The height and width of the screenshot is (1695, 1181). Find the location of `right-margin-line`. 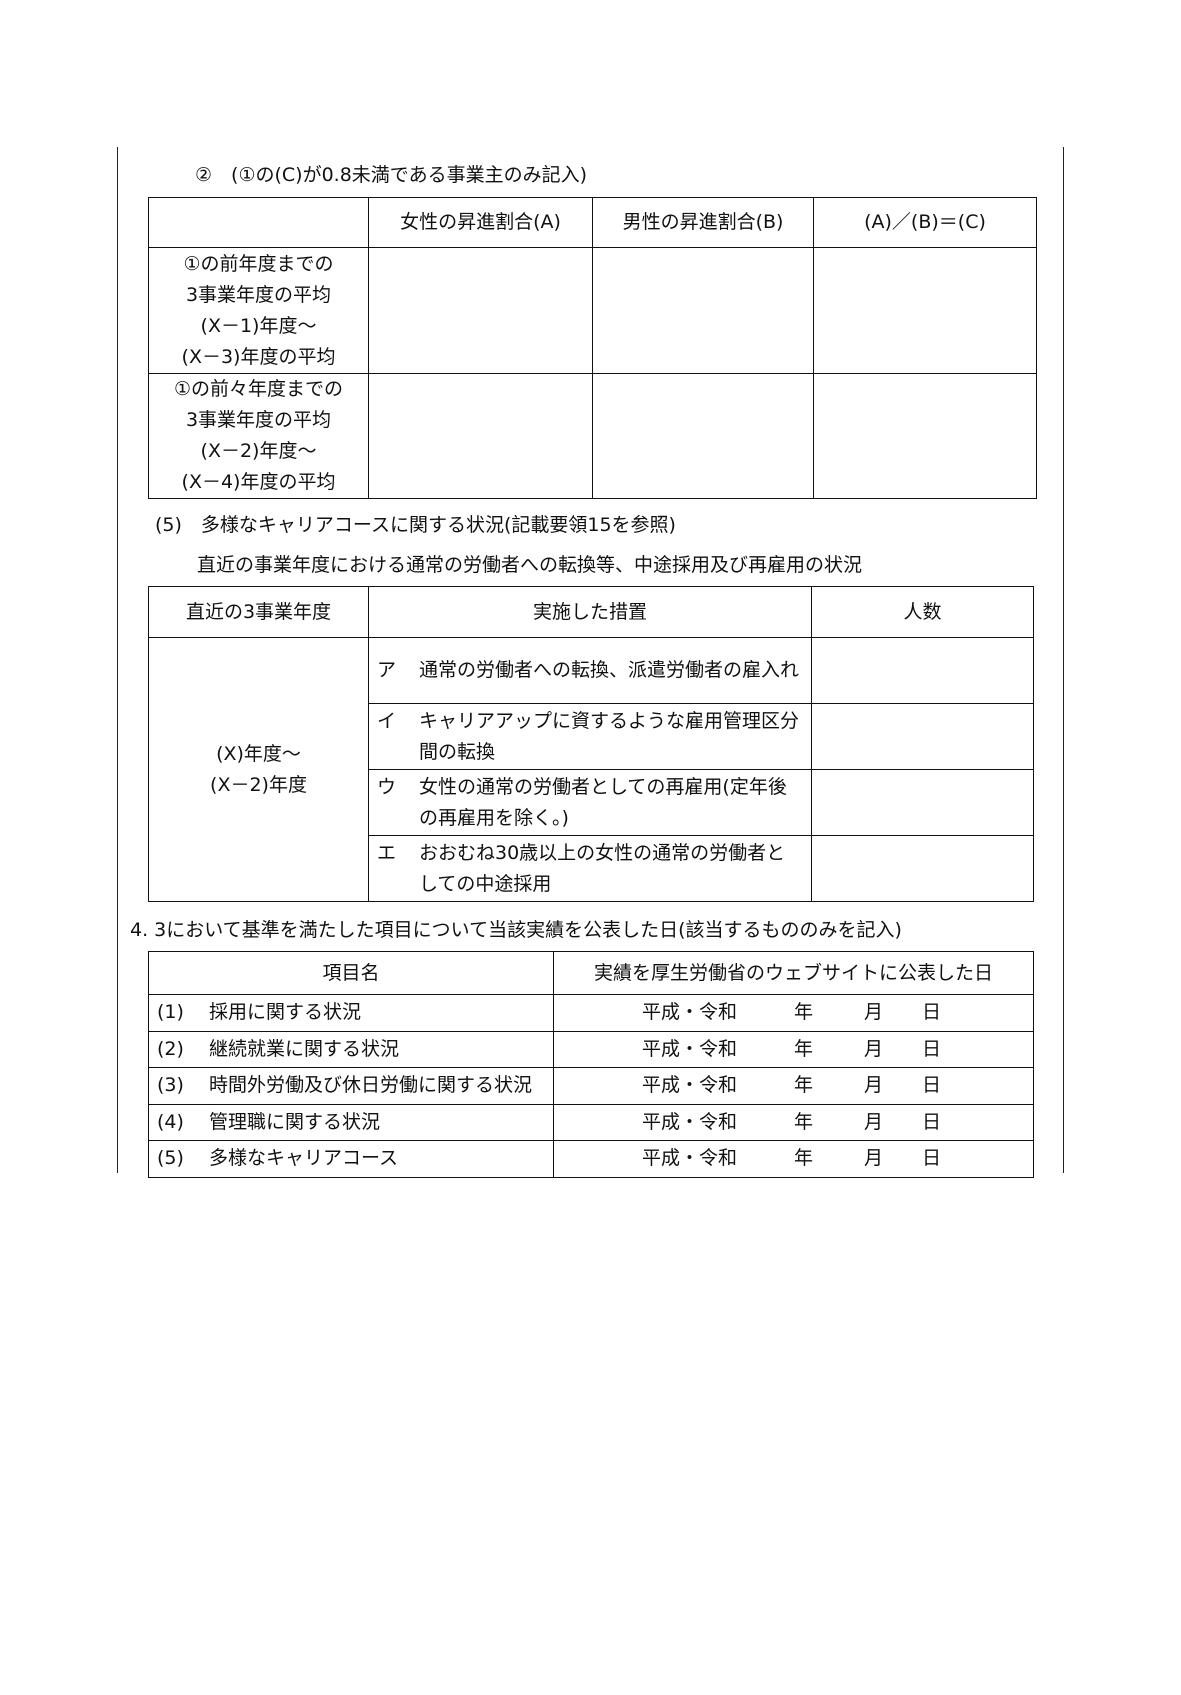

right-margin-line is located at coordinates (1063, 660).